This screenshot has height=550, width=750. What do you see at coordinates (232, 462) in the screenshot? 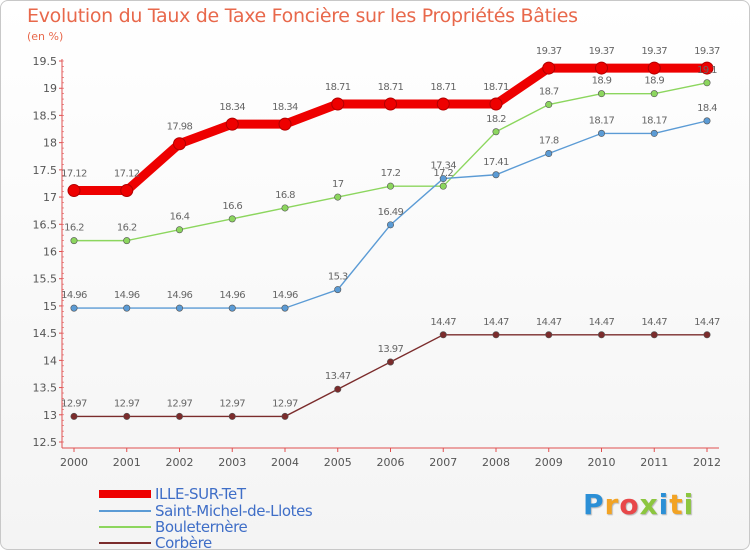
I see `x-tick-label: 2003` at bounding box center [232, 462].